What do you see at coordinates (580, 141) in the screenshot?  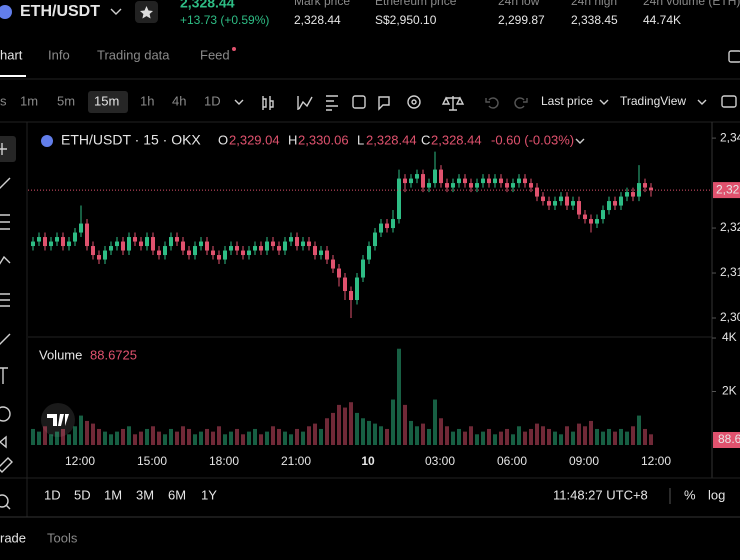 I see `legend-chevron` at bounding box center [580, 141].